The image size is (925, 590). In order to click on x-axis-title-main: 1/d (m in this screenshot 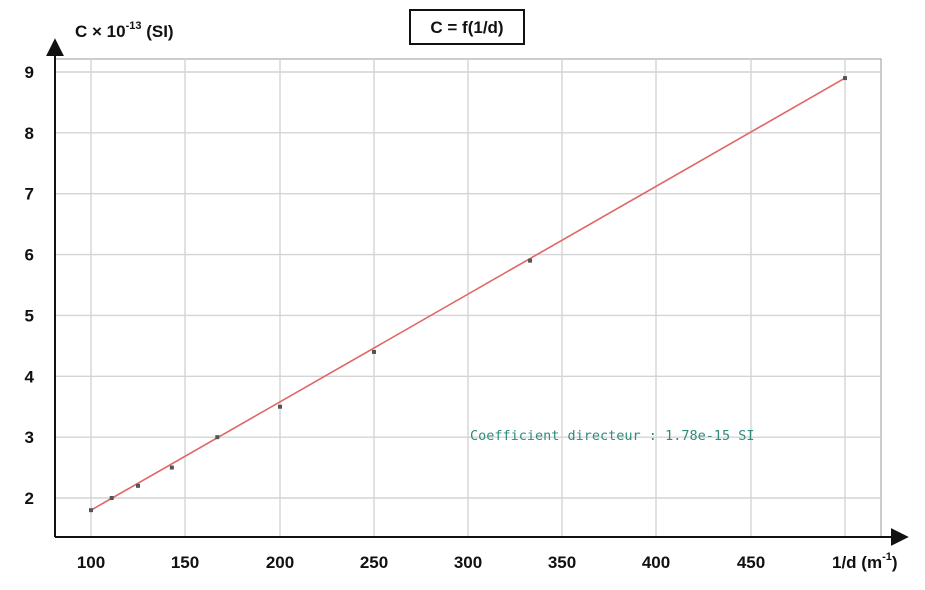, I will do `click(857, 562)`.